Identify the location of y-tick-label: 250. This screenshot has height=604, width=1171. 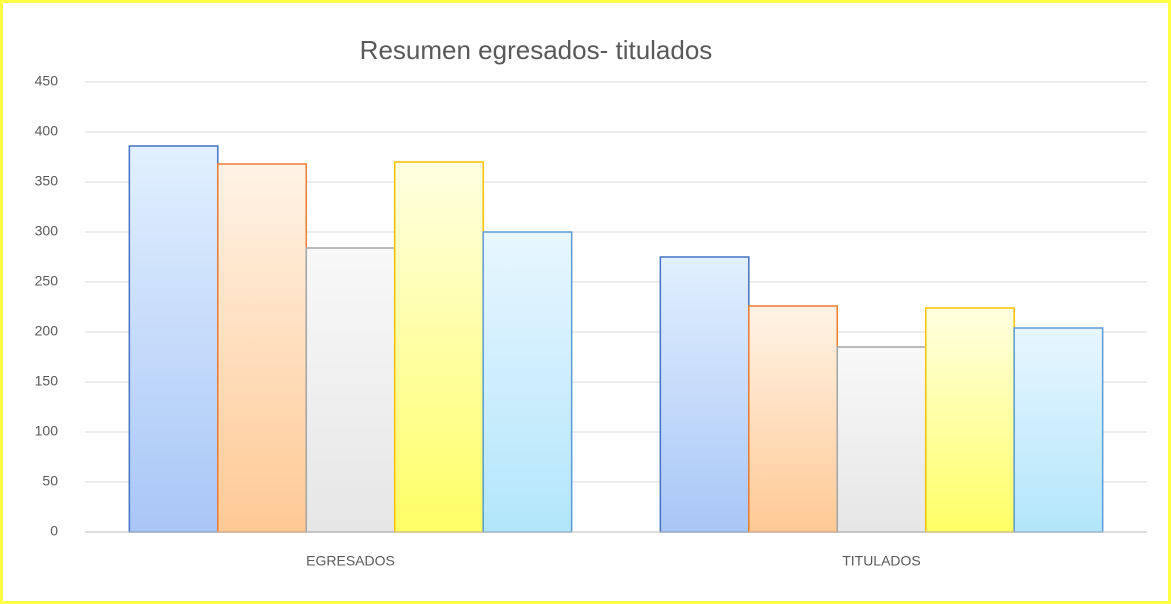
(47, 281).